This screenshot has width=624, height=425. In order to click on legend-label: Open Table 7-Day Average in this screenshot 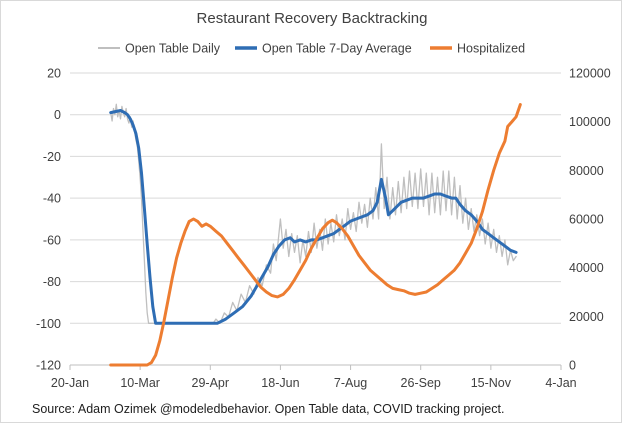, I will do `click(337, 49)`.